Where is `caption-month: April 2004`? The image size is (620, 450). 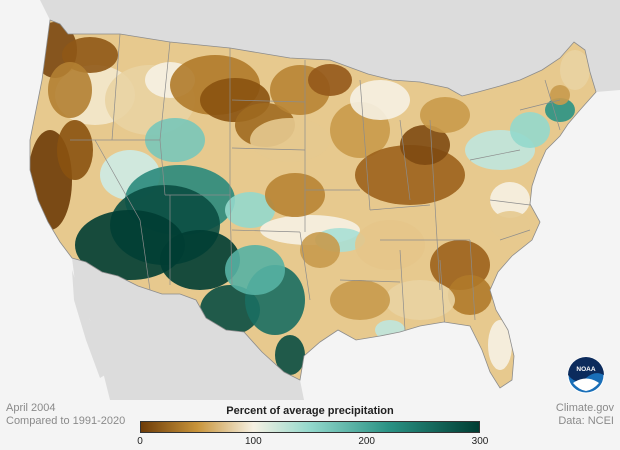
caption-month: April 2004 is located at coordinates (31, 408).